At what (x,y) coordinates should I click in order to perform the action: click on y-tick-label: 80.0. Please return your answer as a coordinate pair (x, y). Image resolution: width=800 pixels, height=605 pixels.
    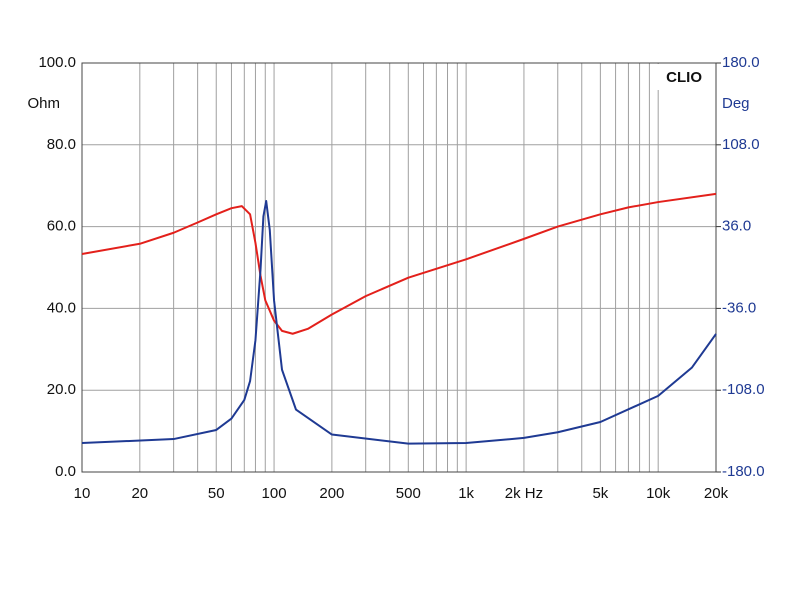
    Looking at the image, I should click on (61, 144).